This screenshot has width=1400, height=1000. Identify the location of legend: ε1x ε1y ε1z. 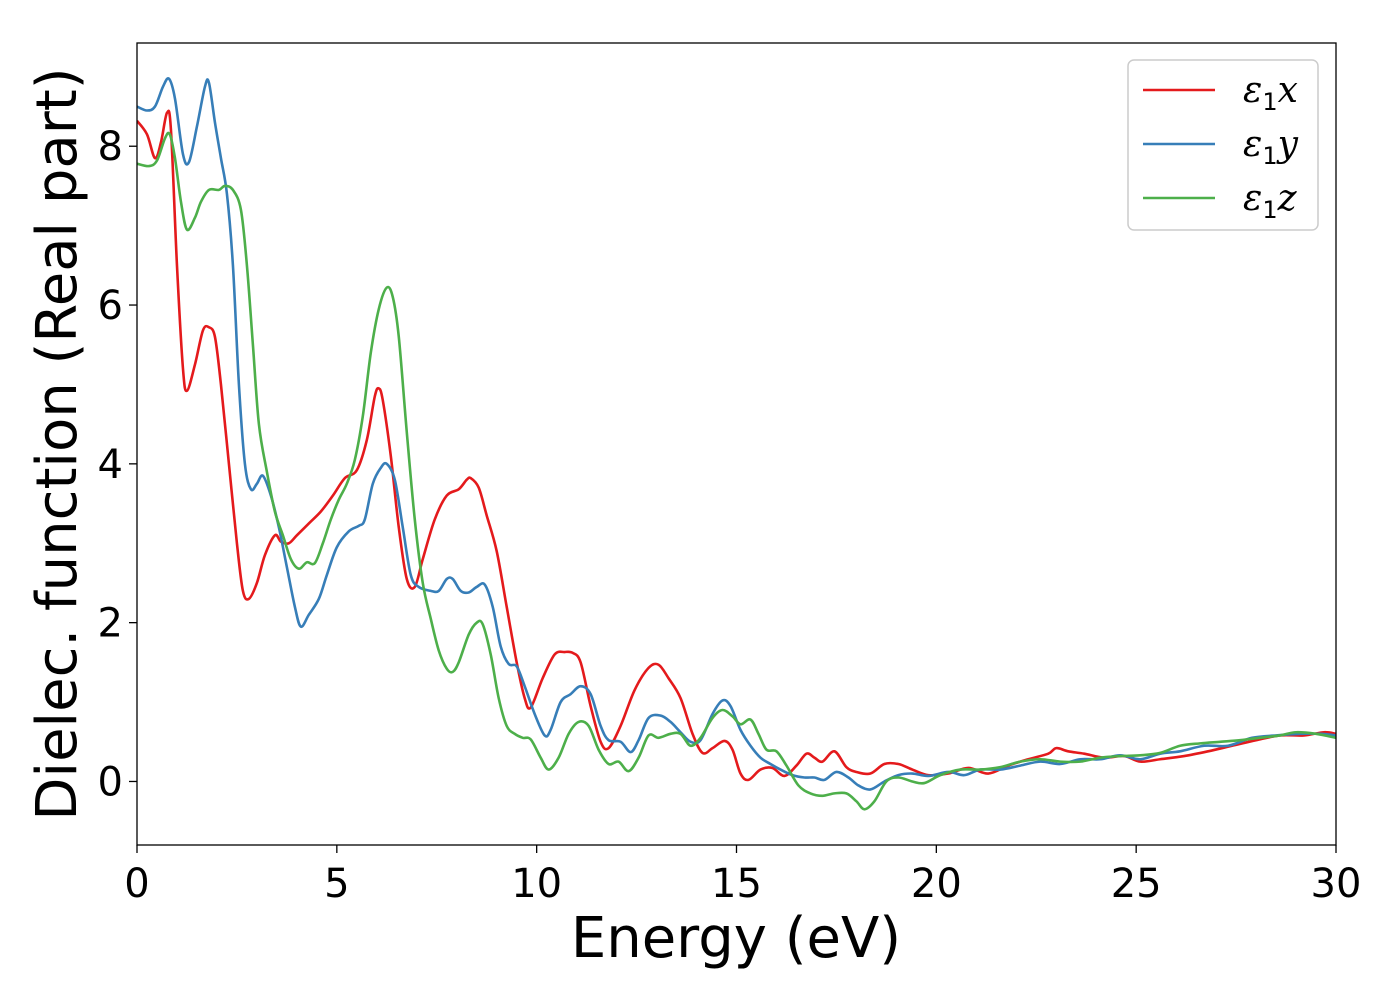
(1223, 145).